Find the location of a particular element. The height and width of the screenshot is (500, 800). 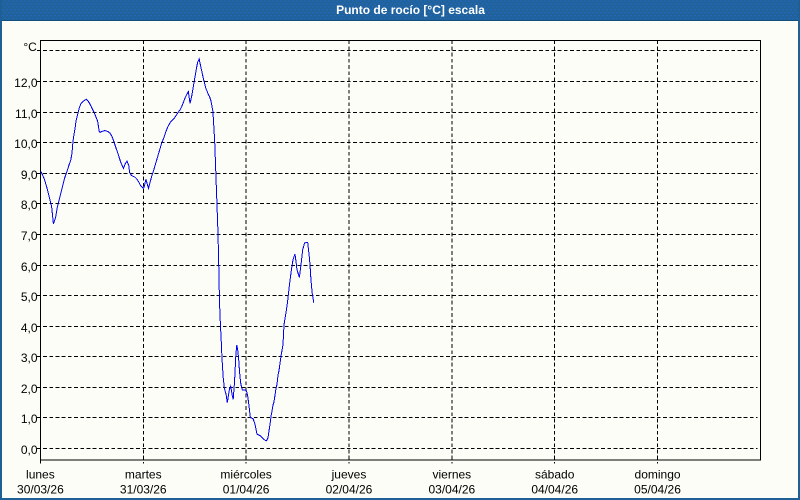

svg-text: 01/04/26 is located at coordinates (246, 490).